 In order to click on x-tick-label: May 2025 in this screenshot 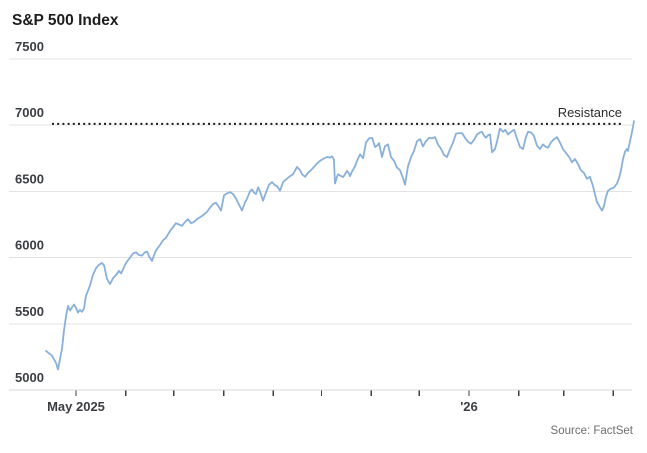, I will do `click(76, 406)`.